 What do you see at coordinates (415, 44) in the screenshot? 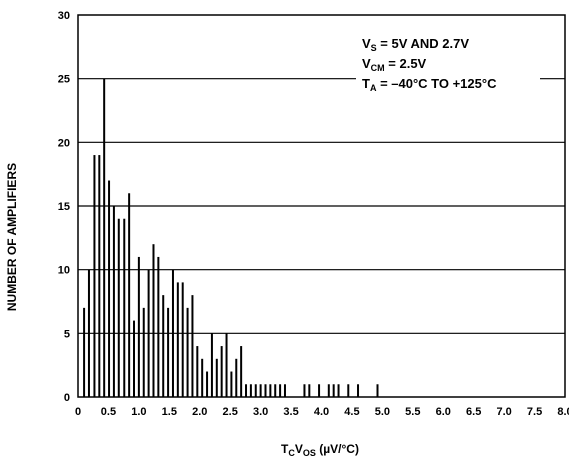
I see `annotation-line-1: VS = 5V AND 2.7V` at bounding box center [415, 44].